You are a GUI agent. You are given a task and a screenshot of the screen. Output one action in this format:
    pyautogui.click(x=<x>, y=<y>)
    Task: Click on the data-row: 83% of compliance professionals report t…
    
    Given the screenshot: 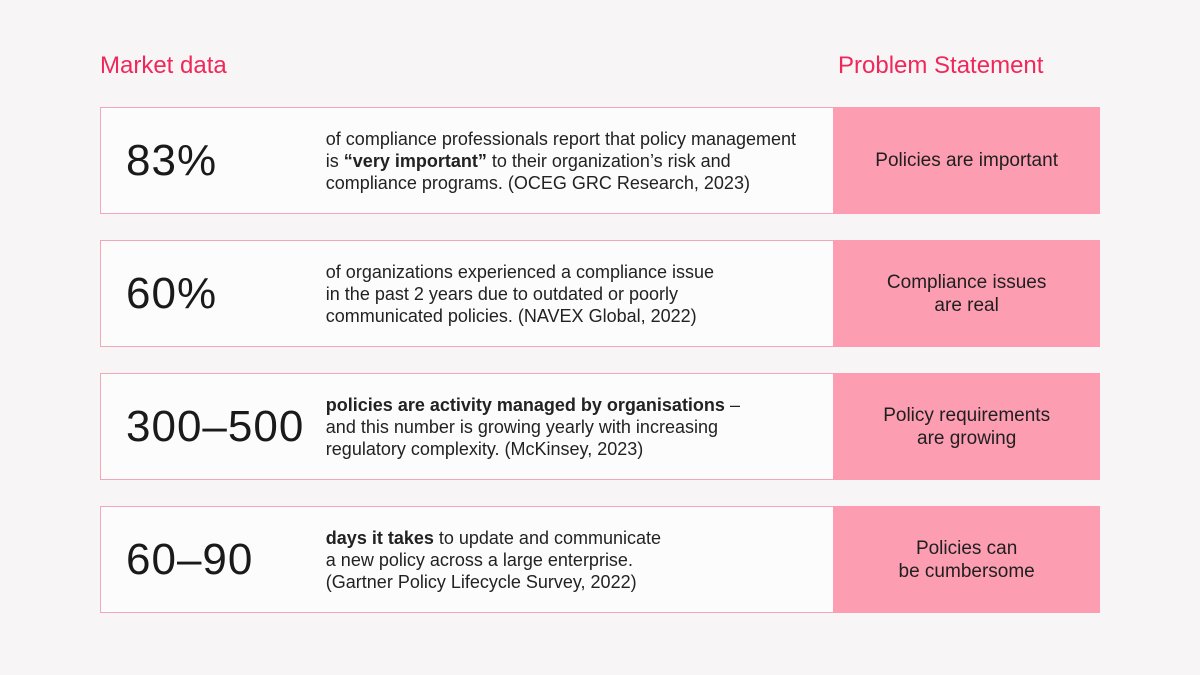 What is the action you would take?
    pyautogui.click(x=600, y=160)
    